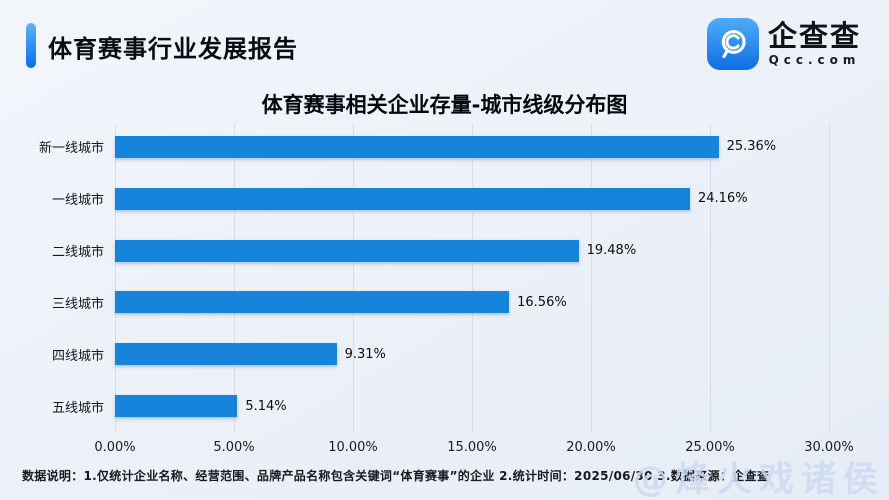 This screenshot has width=889, height=500. What do you see at coordinates (751, 147) in the screenshot?
I see `bar-value-label: 25.36%` at bounding box center [751, 147].